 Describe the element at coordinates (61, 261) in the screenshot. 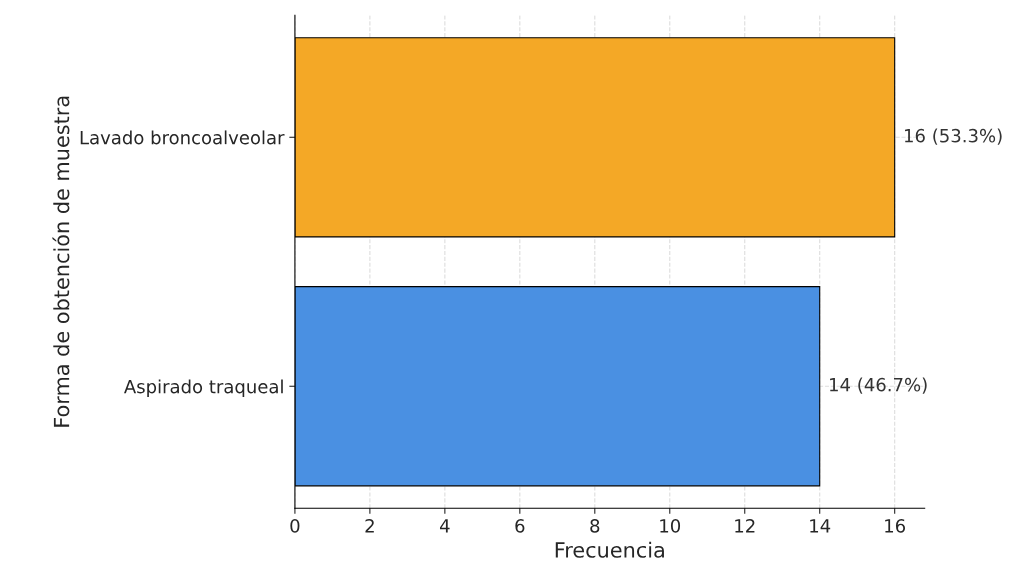

I see `y-axis-title: Forma de obtención de muestra` at that location.